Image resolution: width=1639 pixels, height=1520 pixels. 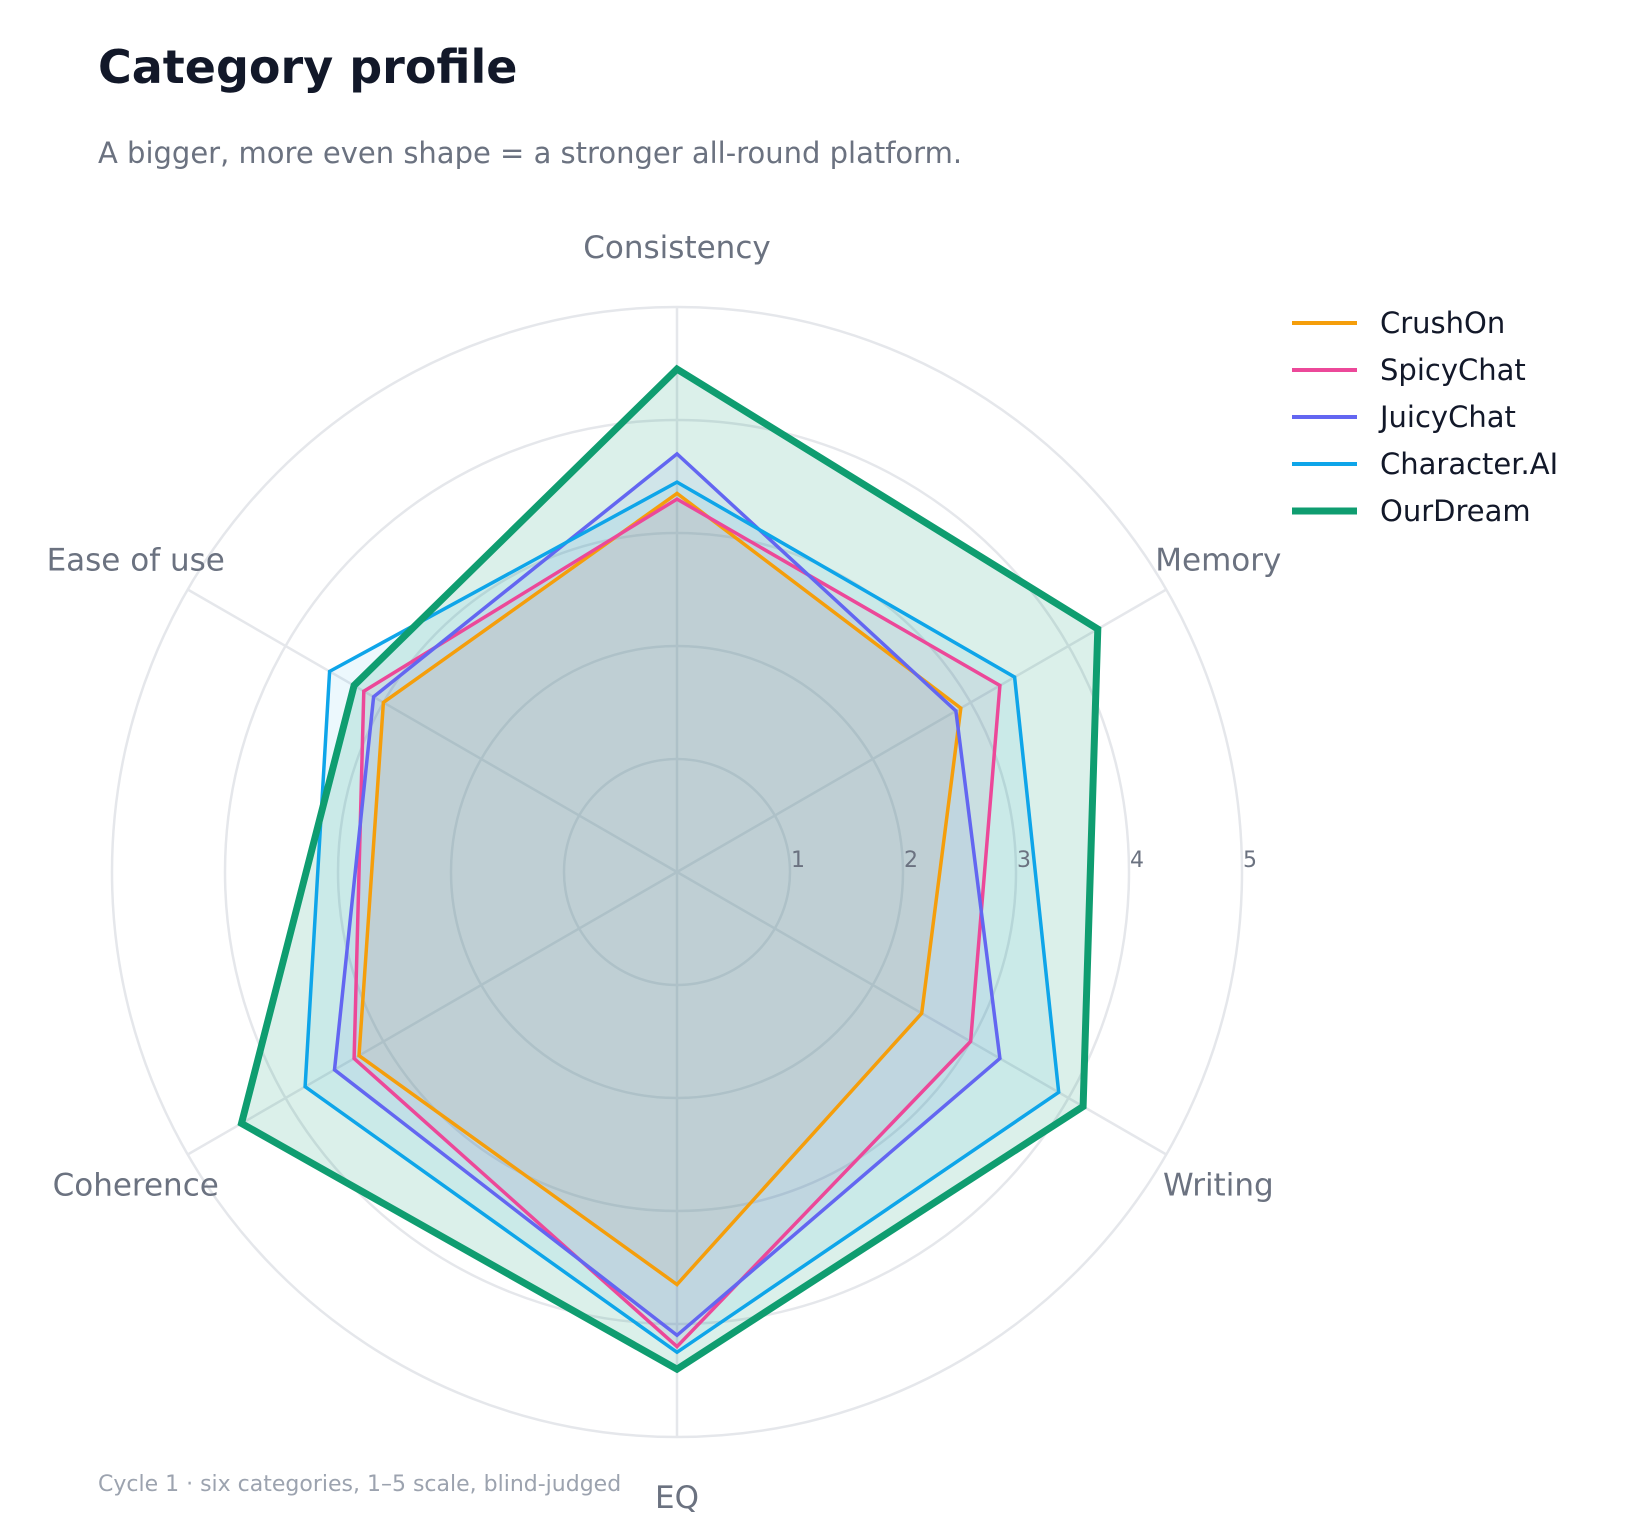 I want to click on radial-tick-labels: 1 2 3 4 5, so click(x=1024, y=860).